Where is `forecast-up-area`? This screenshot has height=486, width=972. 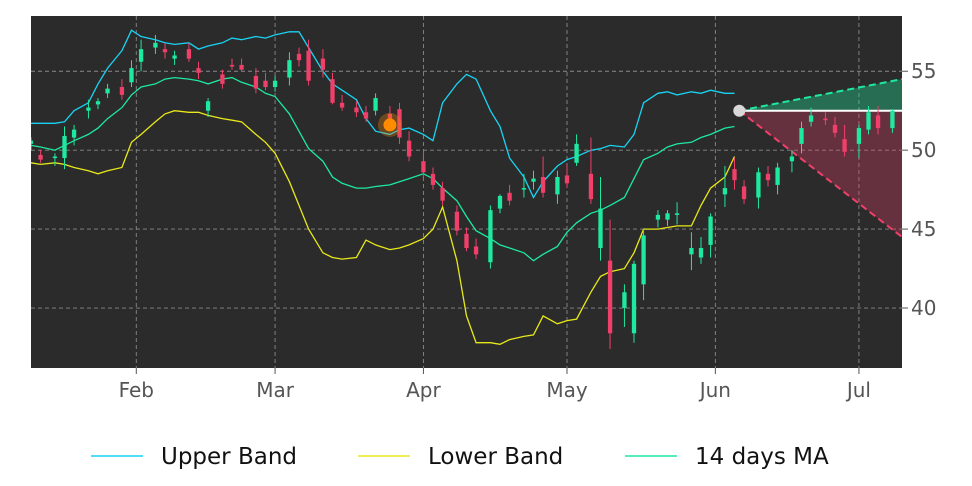
forecast-up-area is located at coordinates (820, 95).